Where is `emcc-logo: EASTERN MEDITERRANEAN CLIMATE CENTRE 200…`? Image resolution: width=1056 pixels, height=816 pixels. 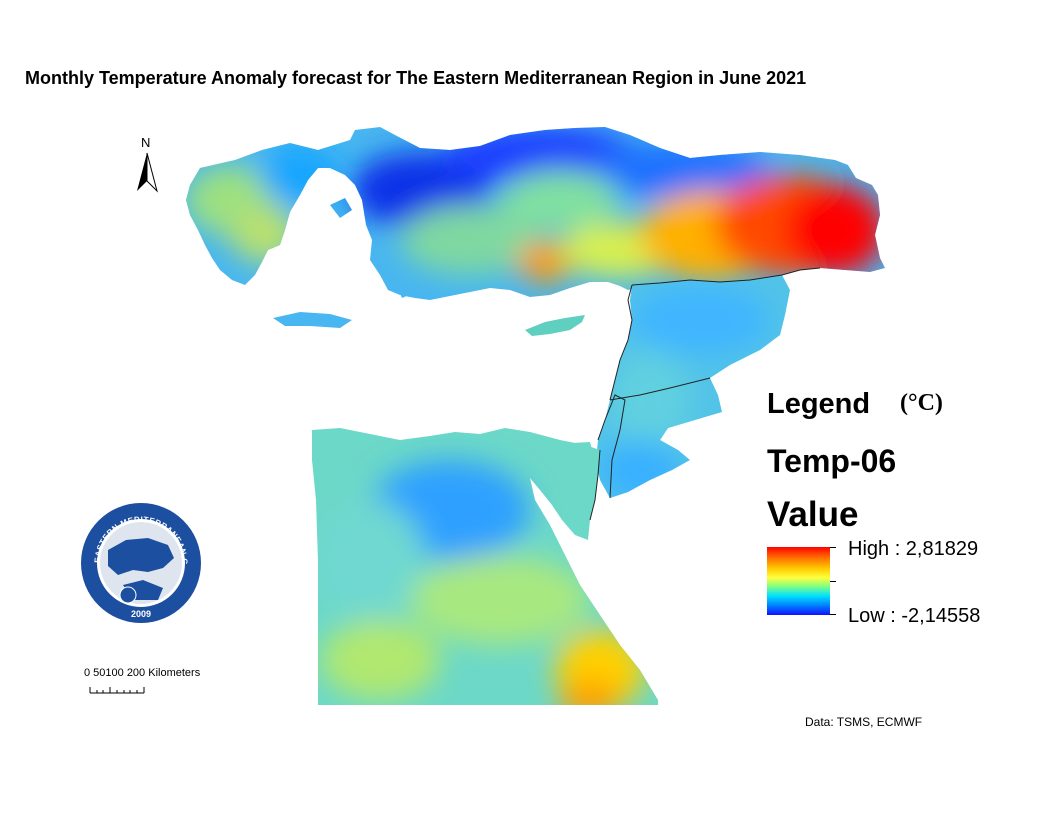 emcc-logo: EASTERN MEDITERRANEAN CLIMATE CENTRE 200… is located at coordinates (139, 561).